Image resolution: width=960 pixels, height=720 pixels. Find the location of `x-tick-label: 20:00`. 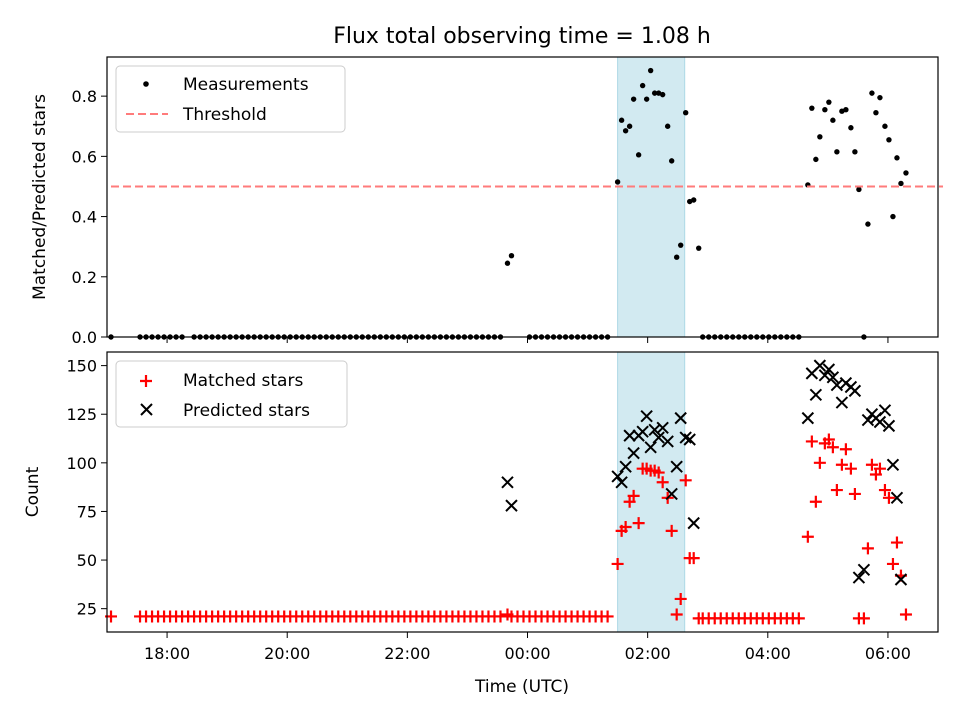

x-tick-label: 20:00 is located at coordinates (287, 653).